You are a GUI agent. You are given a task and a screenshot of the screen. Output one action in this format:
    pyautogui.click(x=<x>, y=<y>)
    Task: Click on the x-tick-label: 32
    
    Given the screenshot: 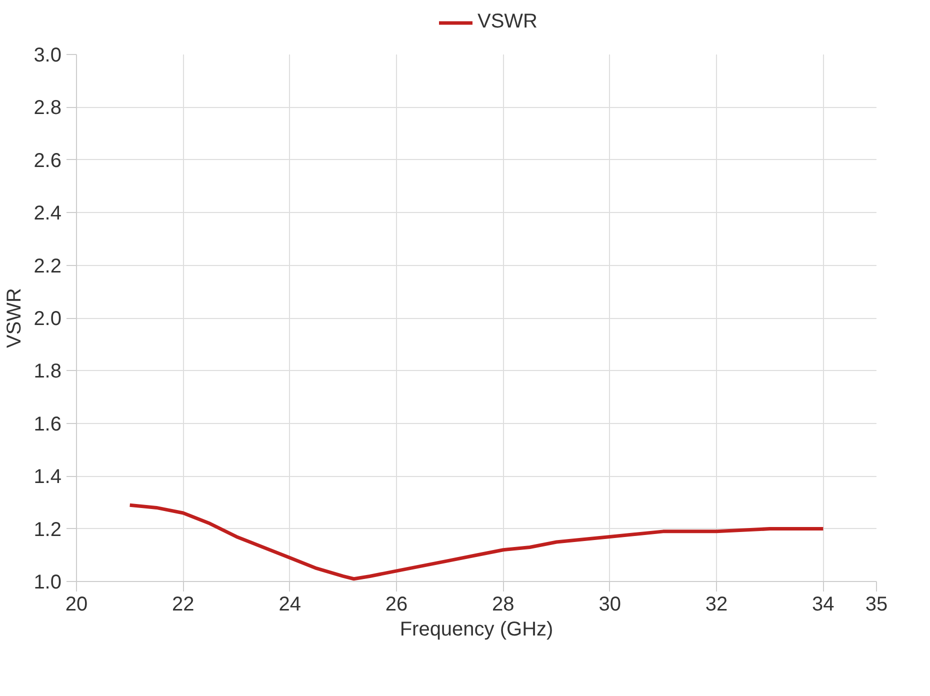 What is the action you would take?
    pyautogui.click(x=716, y=605)
    